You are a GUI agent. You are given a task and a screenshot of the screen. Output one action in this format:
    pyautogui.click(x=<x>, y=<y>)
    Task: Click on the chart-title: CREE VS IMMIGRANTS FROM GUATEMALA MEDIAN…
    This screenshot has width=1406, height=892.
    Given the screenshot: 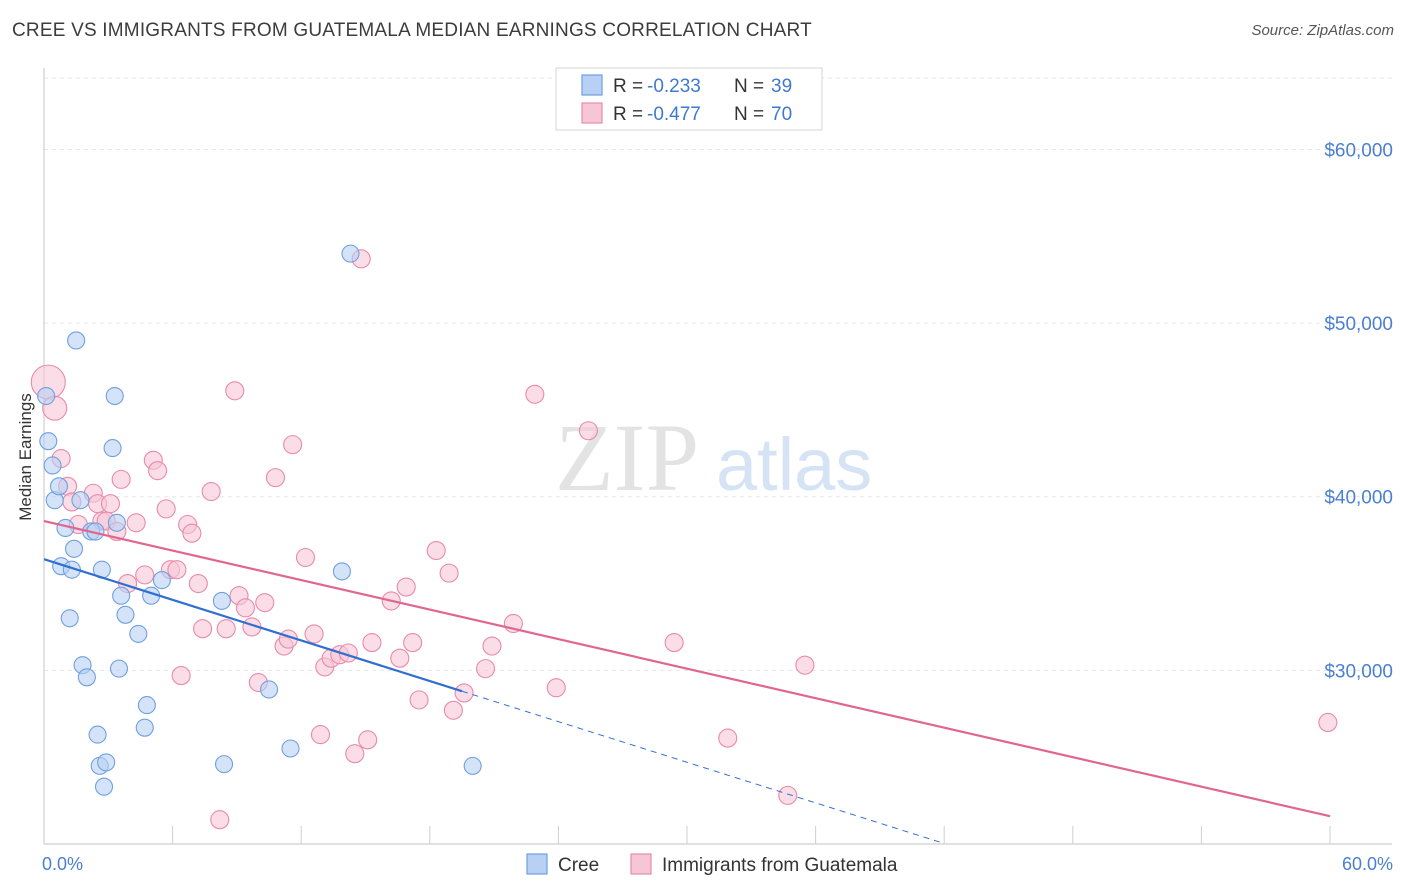 What is the action you would take?
    pyautogui.click(x=412, y=30)
    